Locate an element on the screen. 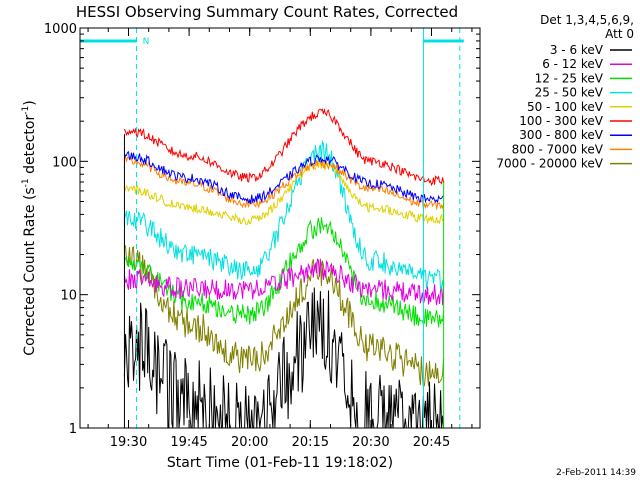  footer-date: 2-Feb-2011 14:39 is located at coordinates (596, 473).